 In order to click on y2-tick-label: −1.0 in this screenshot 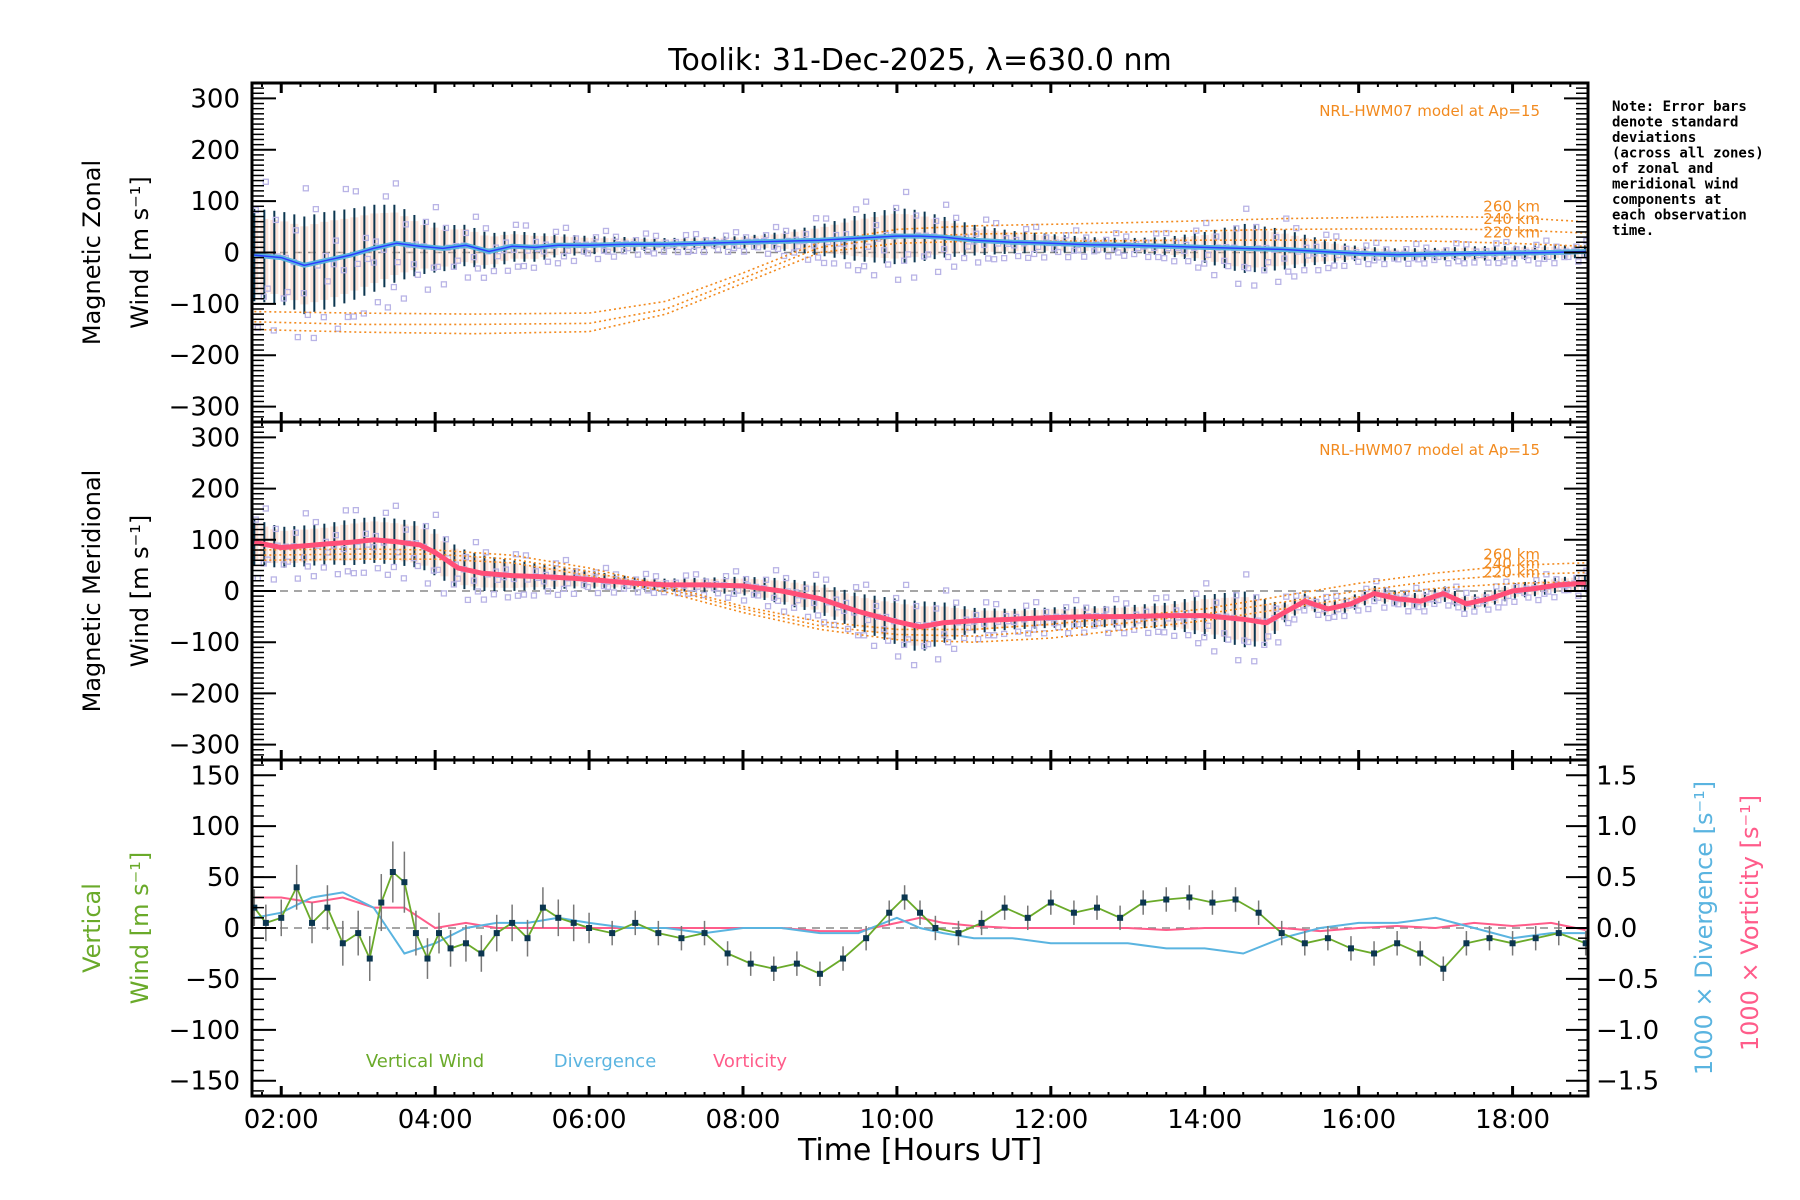, I will do `click(1627, 1031)`.